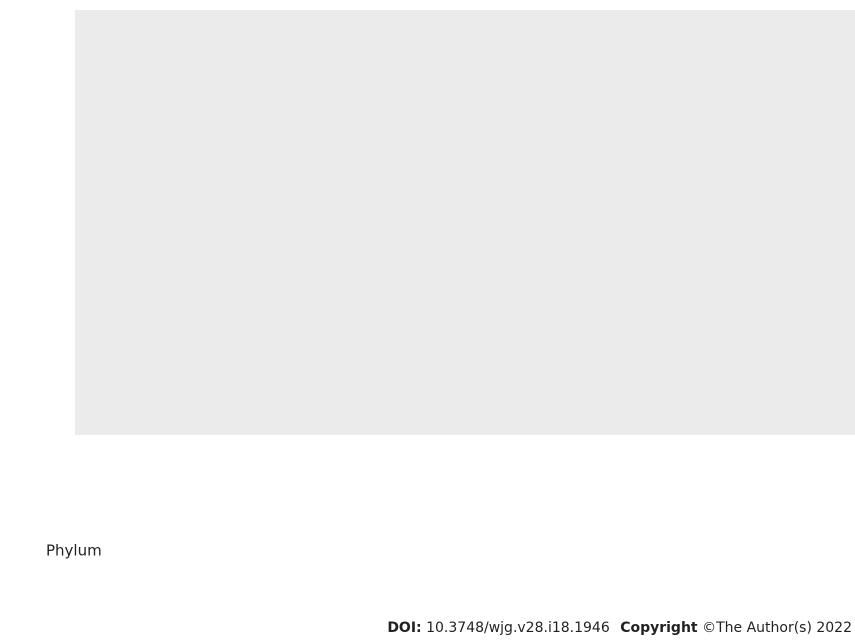  Describe the element at coordinates (404, 628) in the screenshot. I see `doi-label: DOI:` at that location.